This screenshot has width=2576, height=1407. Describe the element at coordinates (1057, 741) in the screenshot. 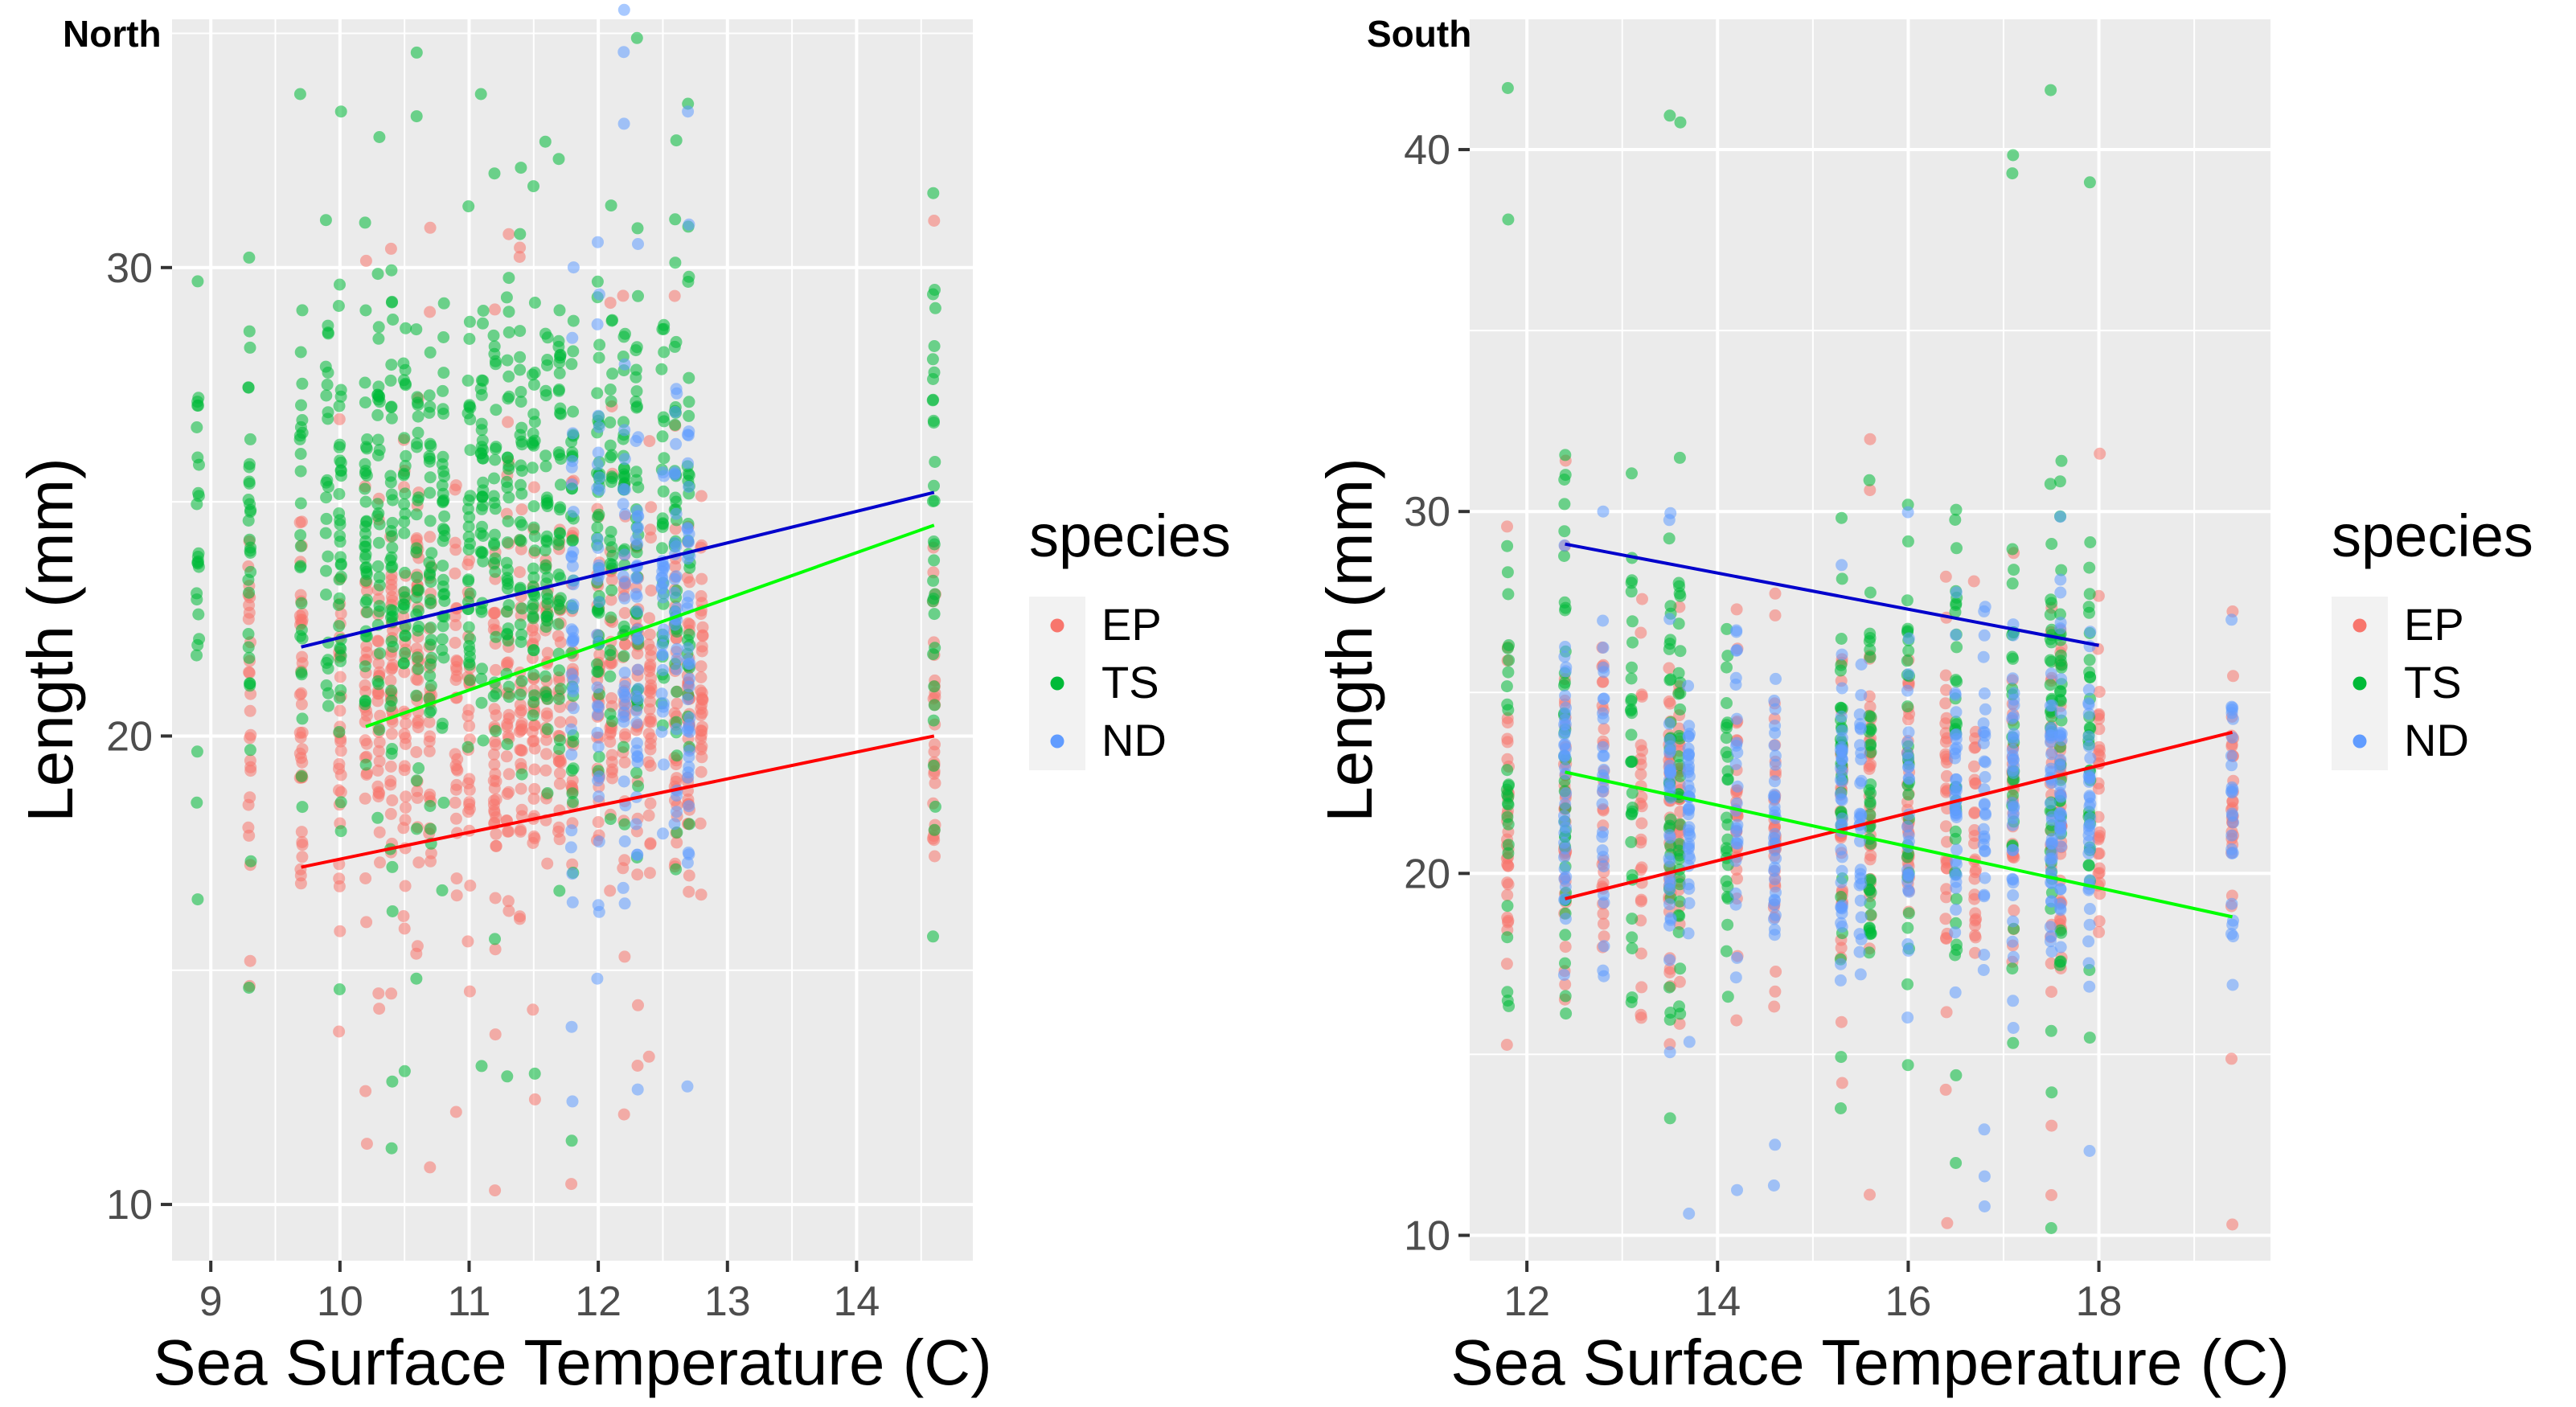

I see `legend-dot-ND` at that location.